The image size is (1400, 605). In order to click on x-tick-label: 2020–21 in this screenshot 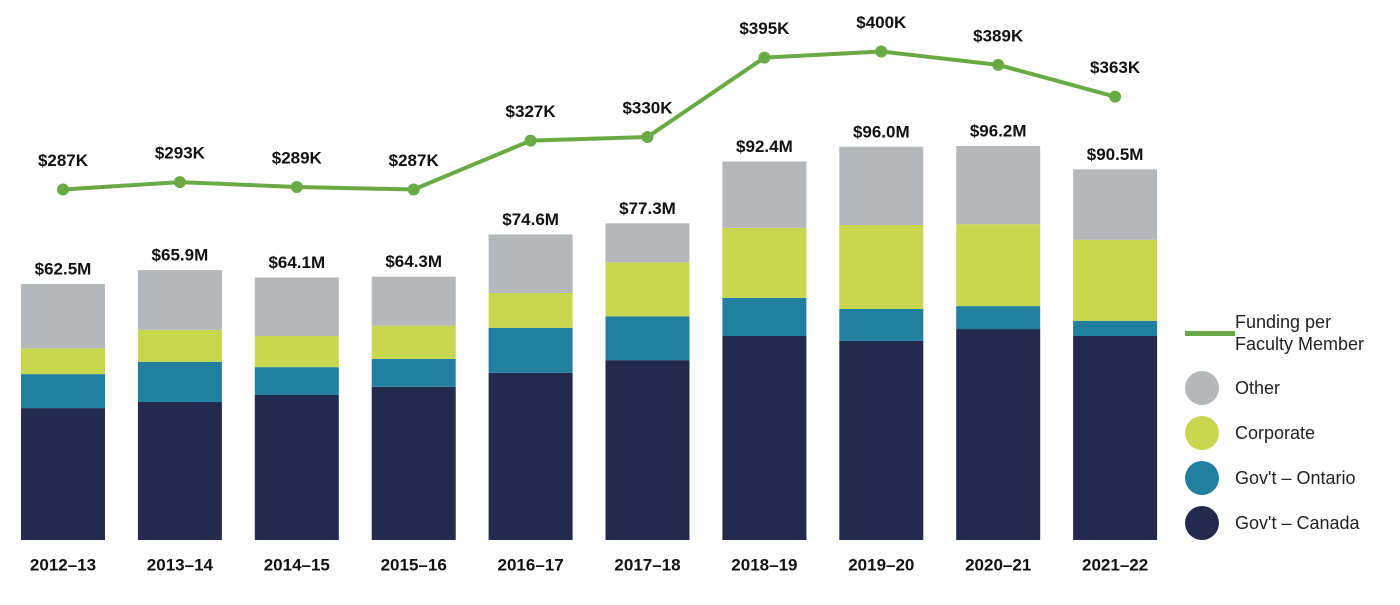, I will do `click(998, 564)`.